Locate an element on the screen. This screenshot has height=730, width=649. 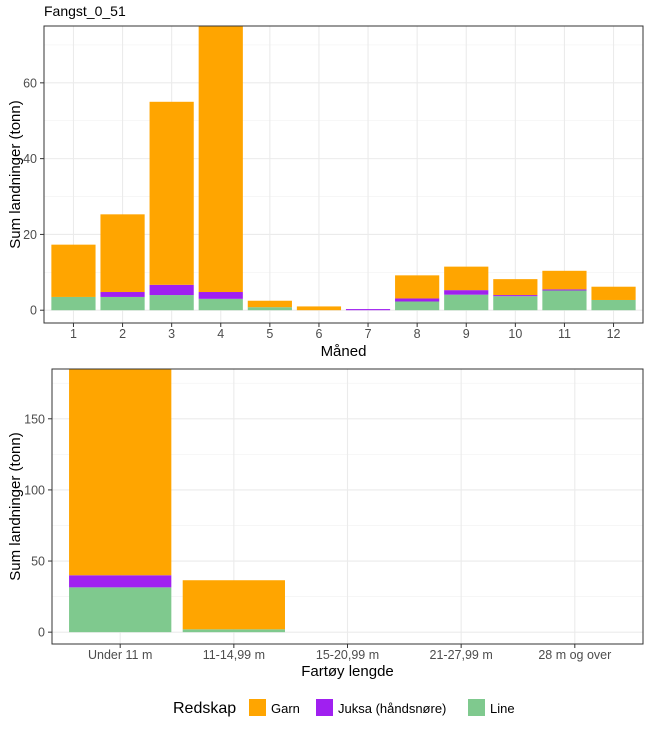
legend-label: Juksa (håndsnøre) is located at coordinates (392, 708).